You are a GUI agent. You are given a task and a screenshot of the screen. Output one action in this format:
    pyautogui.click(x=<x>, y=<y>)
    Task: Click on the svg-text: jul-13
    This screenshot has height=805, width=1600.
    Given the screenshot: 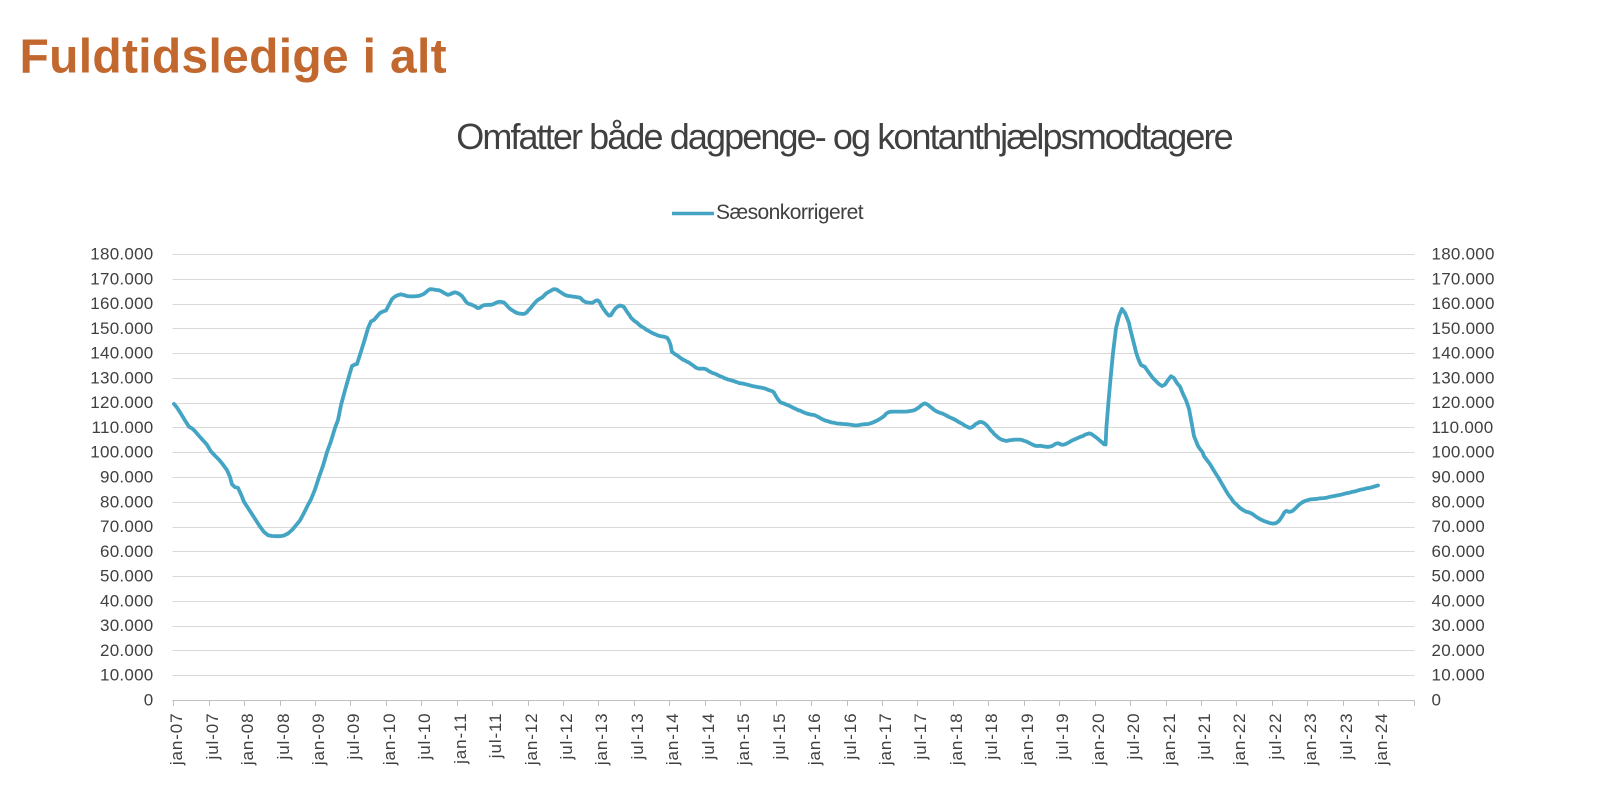 What is the action you would take?
    pyautogui.click(x=637, y=737)
    